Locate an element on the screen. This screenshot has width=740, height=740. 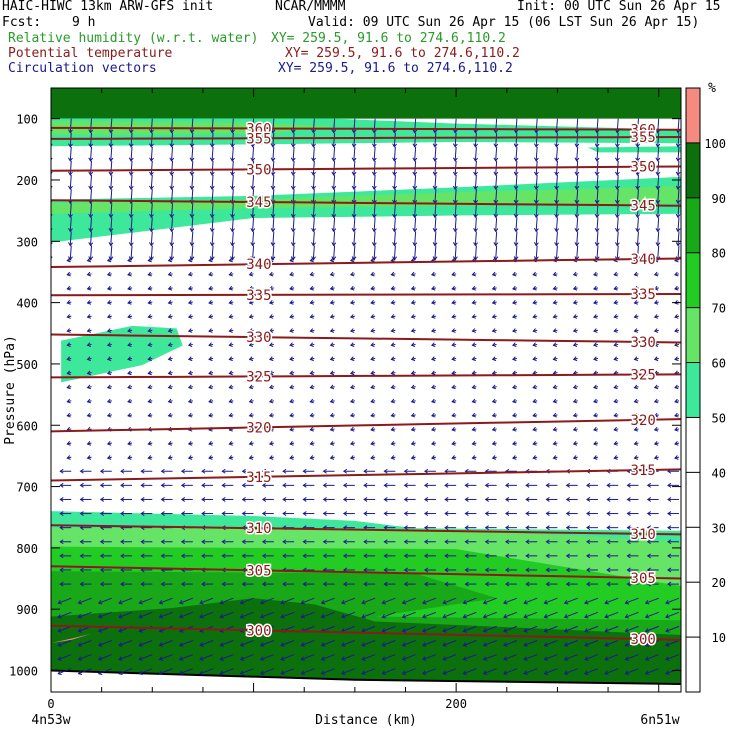
colorbar-label: 40 is located at coordinates (719, 473).